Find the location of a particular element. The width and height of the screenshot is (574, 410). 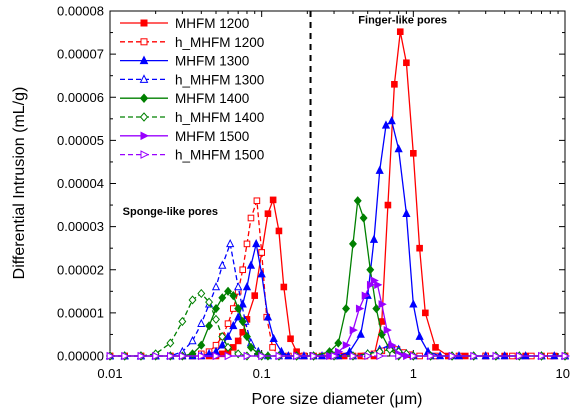

y-tick-label: 0.00000 is located at coordinates (80, 356).